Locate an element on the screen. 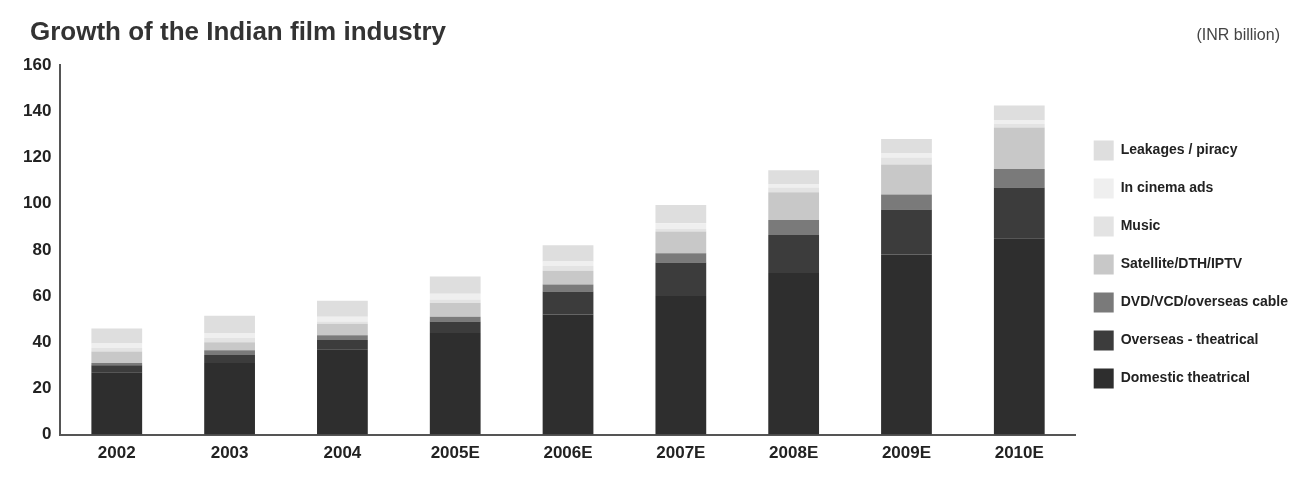 The image size is (1308, 477). y-tick-label: 160 is located at coordinates (37, 64).